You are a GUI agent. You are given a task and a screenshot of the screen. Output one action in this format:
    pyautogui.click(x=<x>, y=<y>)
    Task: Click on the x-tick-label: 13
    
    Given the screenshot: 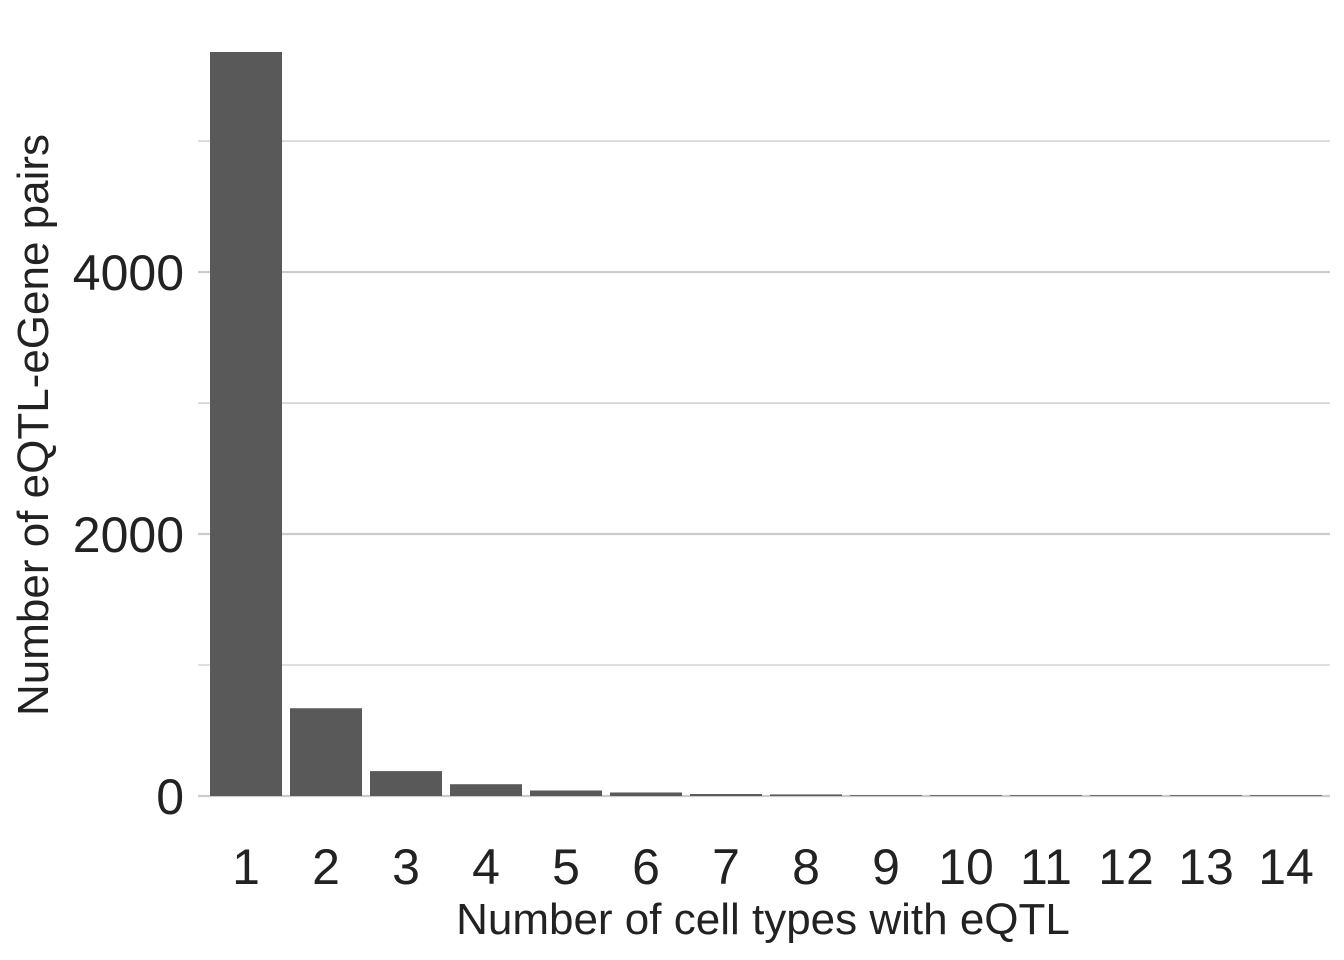 What is the action you would take?
    pyautogui.click(x=1206, y=867)
    